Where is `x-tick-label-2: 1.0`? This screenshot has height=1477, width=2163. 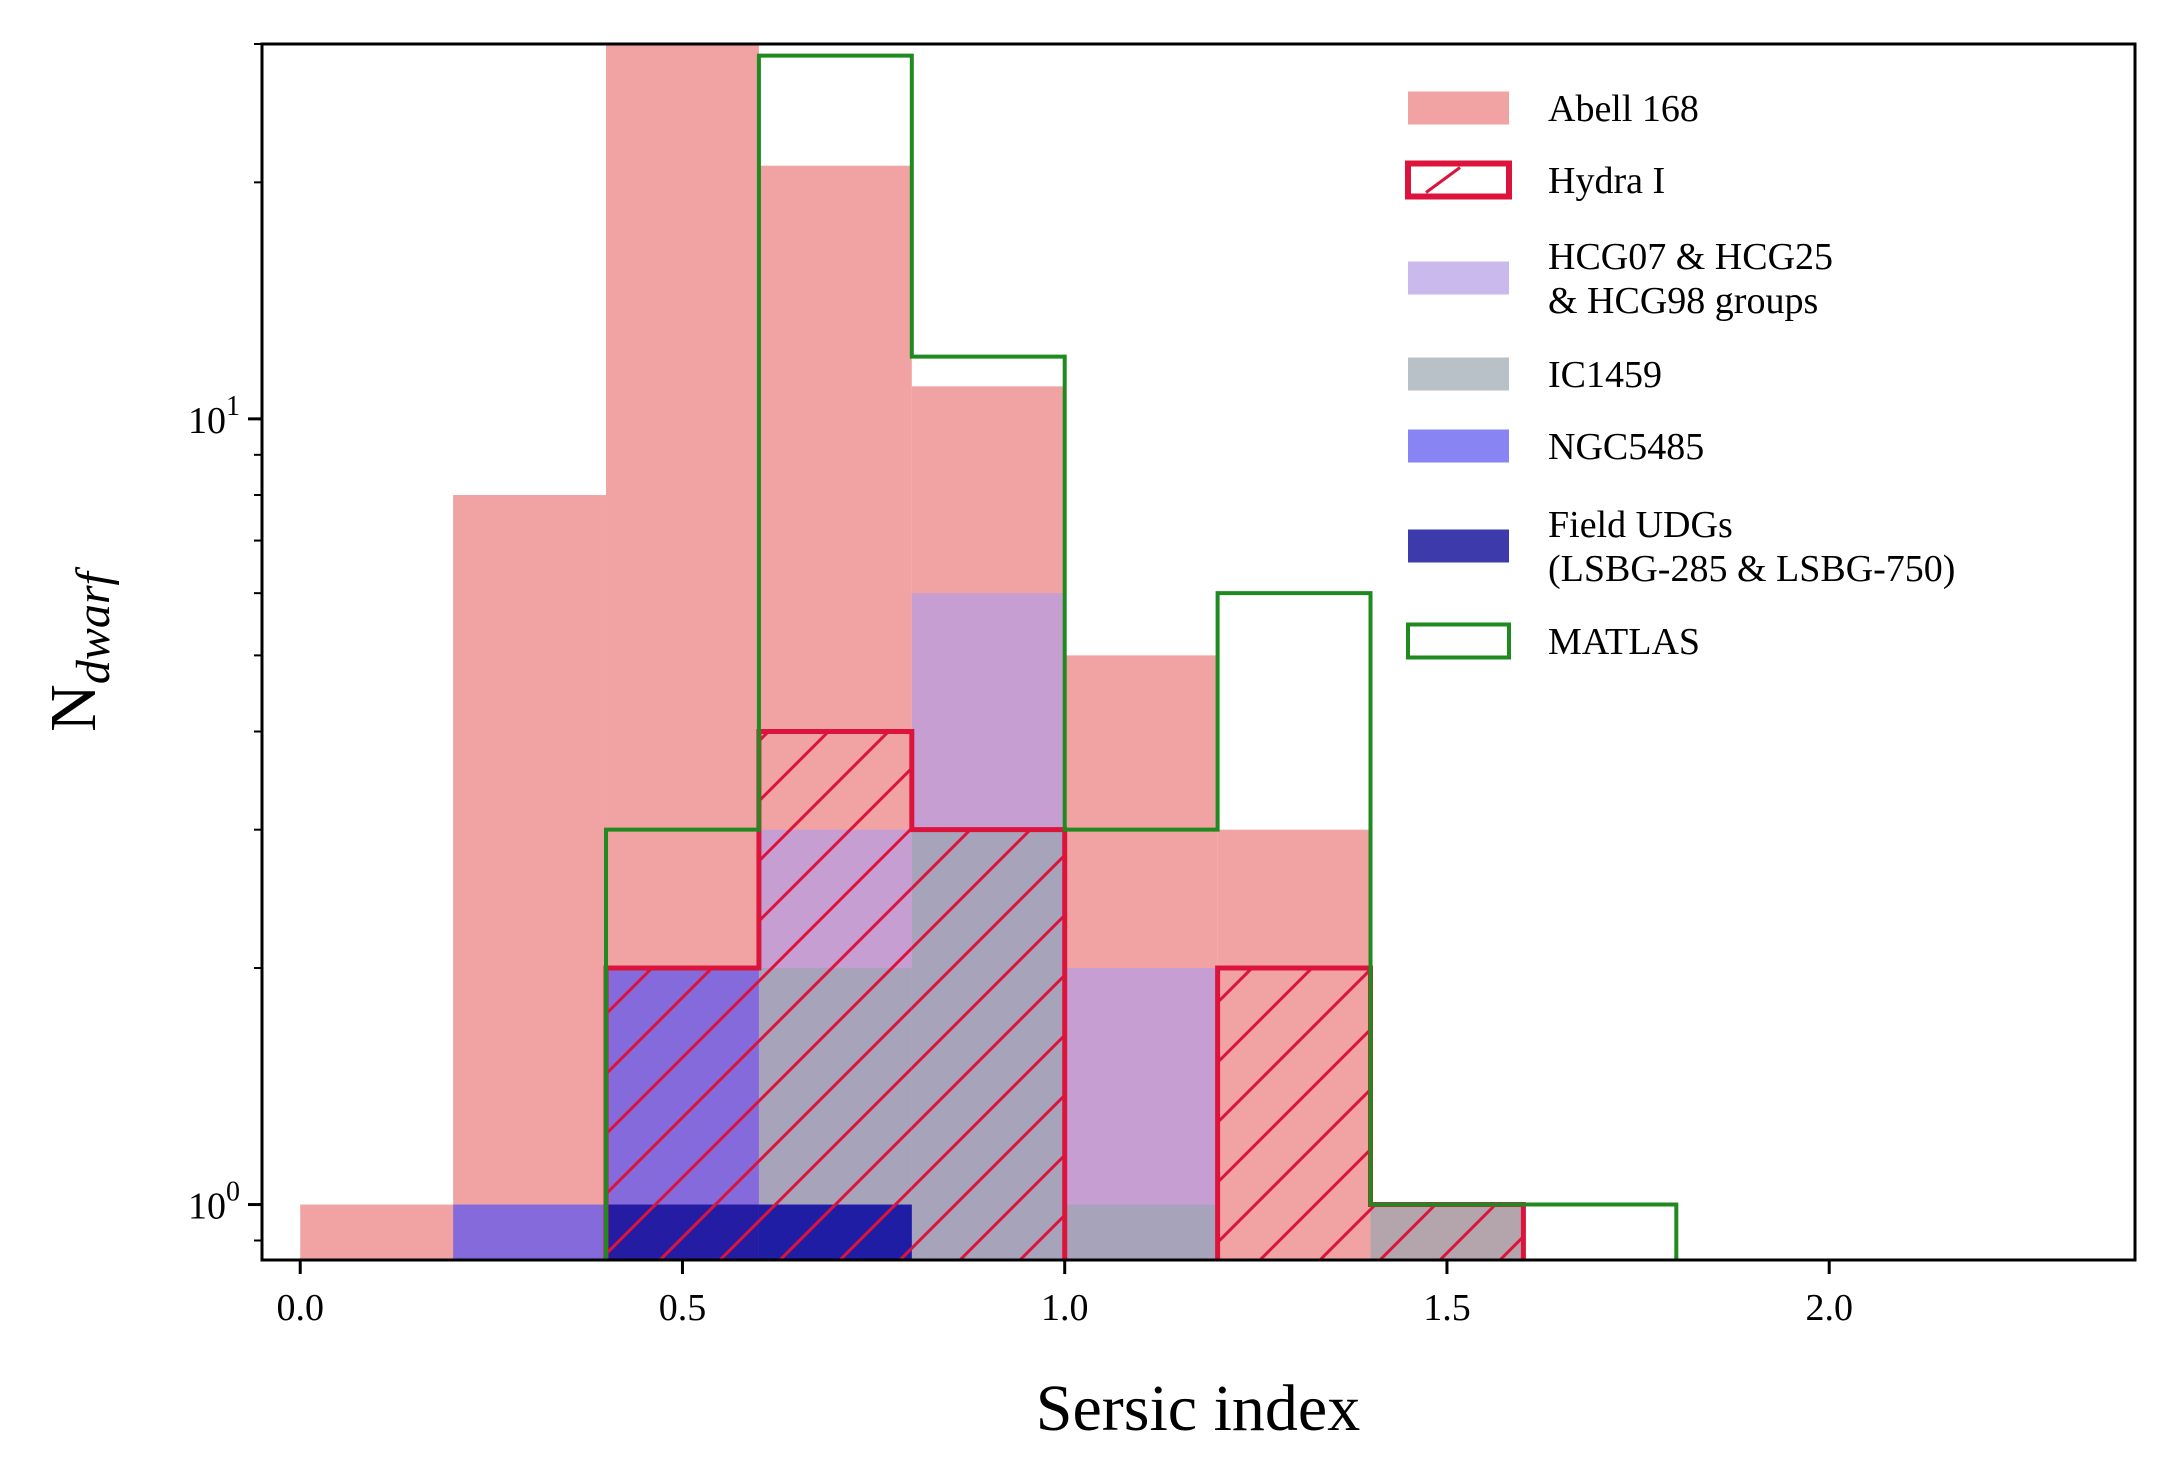 x-tick-label-2: 1.0 is located at coordinates (1065, 1308).